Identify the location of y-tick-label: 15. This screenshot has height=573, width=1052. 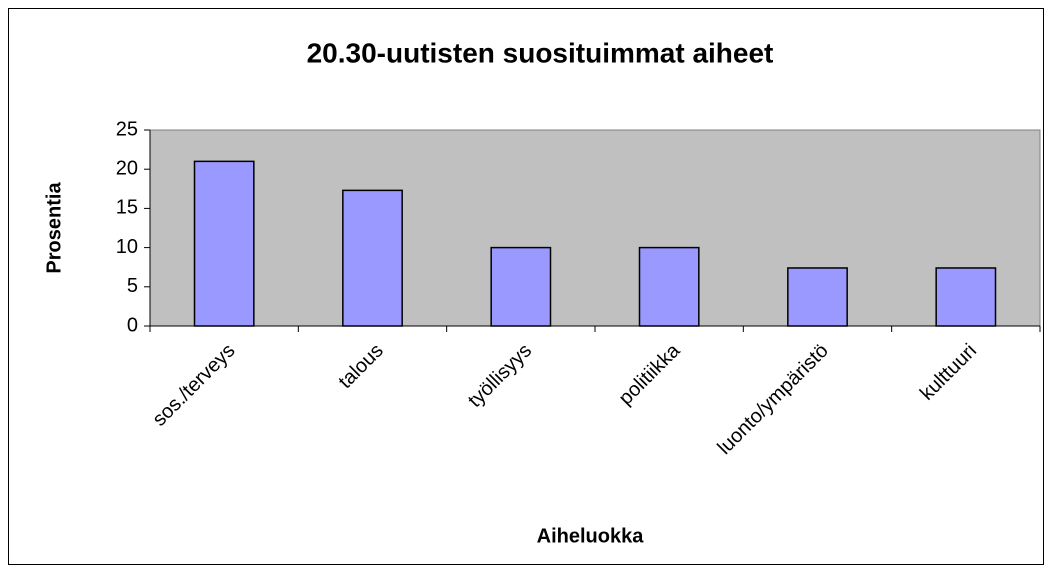
(127, 208).